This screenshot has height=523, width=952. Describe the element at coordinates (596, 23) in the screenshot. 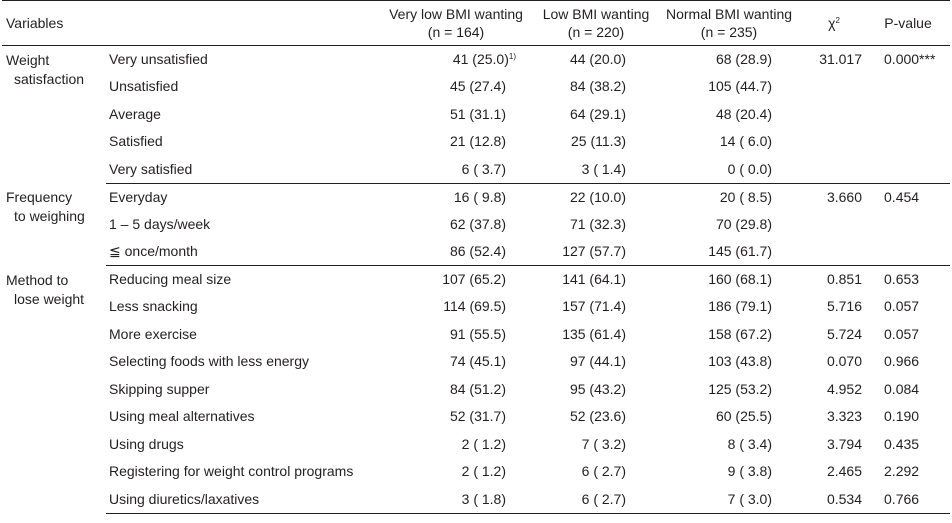

I see `header-group-low: Low BMI wanting (n = 220)` at that location.